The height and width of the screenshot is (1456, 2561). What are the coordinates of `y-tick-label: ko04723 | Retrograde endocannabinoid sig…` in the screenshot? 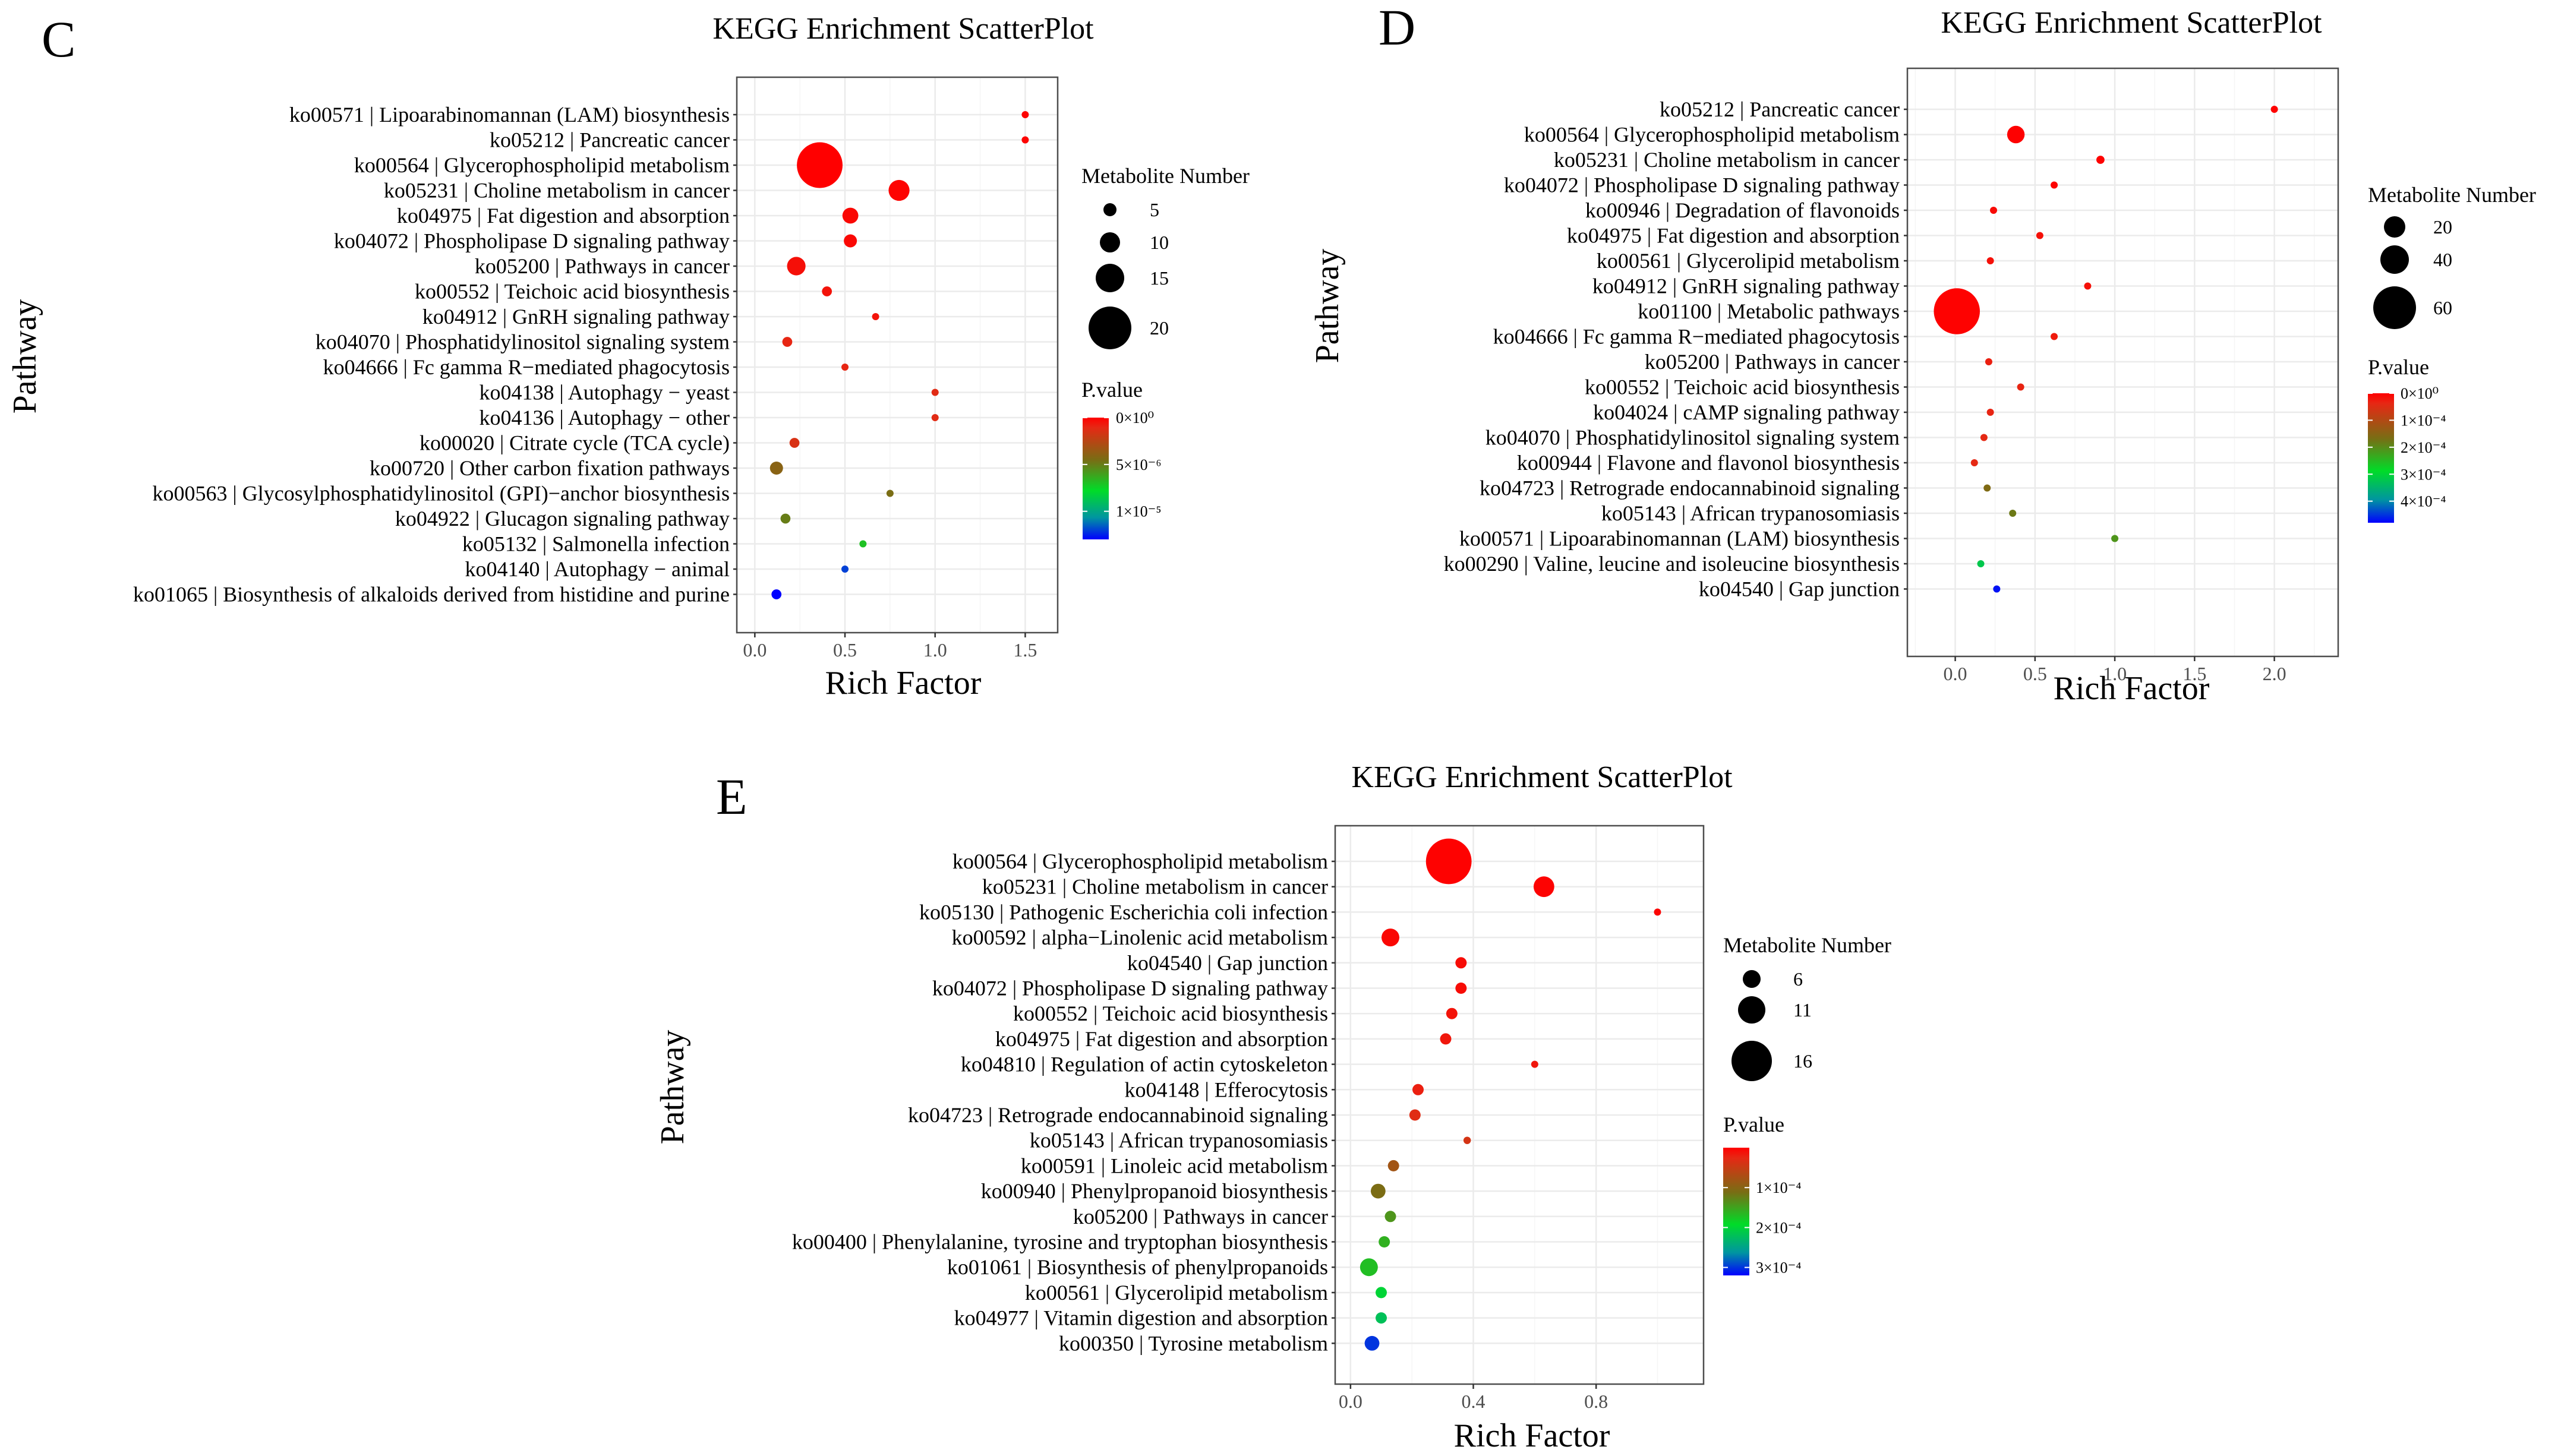 It's located at (1690, 488).